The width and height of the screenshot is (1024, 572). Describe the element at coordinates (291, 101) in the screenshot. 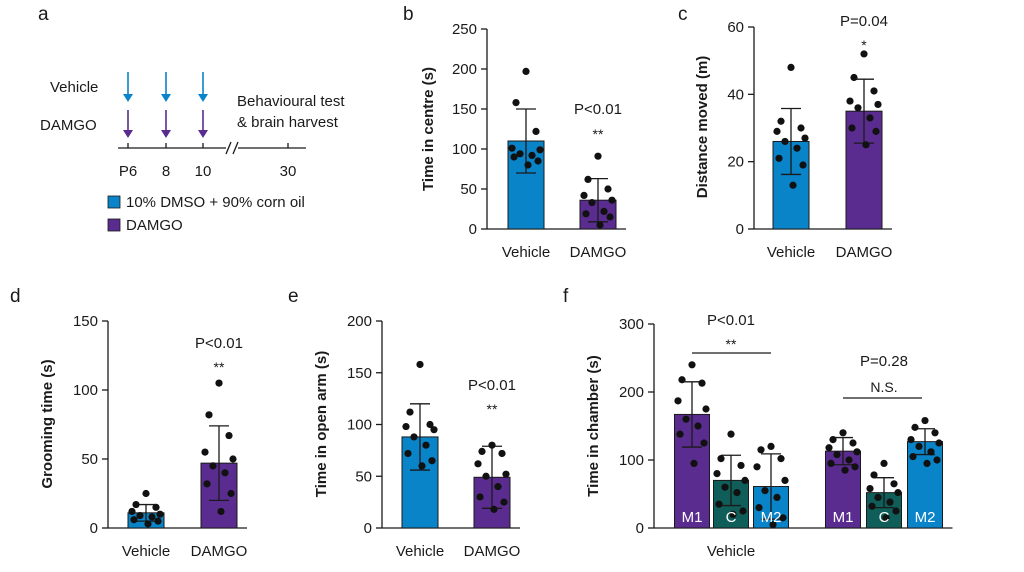

I see `event-text-line1: Behavioural test` at that location.